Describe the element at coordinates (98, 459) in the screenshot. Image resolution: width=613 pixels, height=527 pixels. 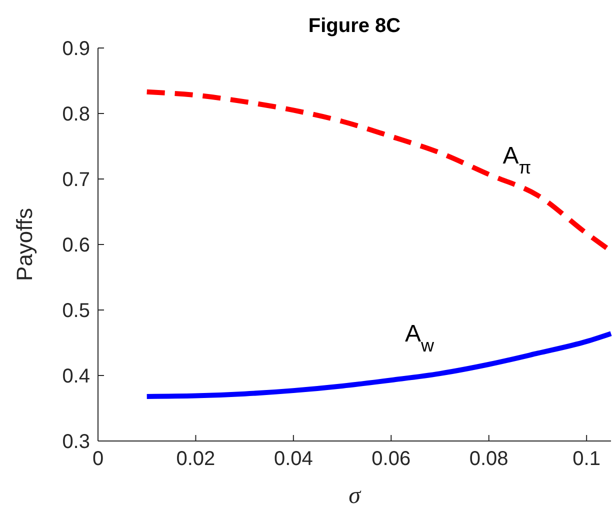
I see `x-tick-label: 0` at that location.